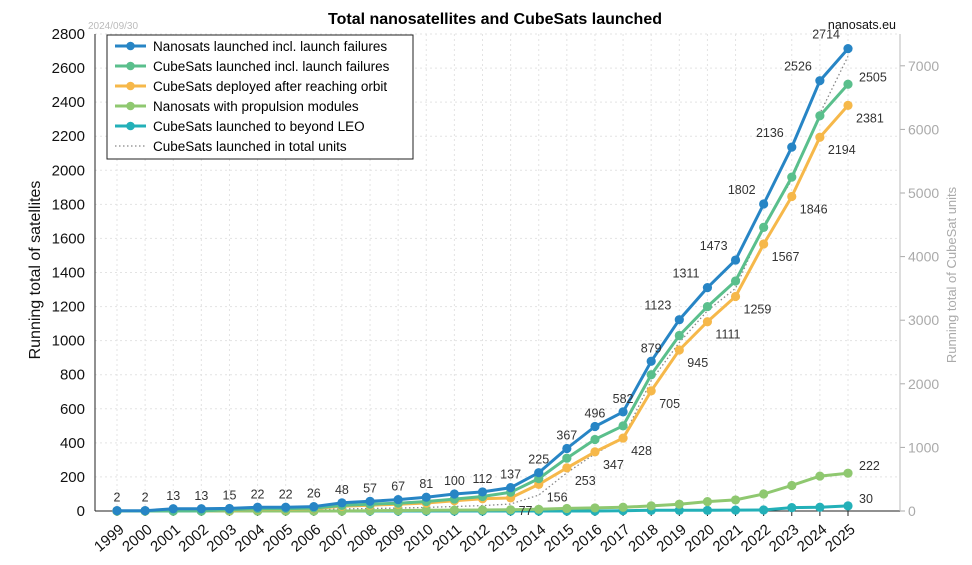 This screenshot has width=972, height=565. What do you see at coordinates (398, 487) in the screenshot?
I see `data-label: 67` at bounding box center [398, 487].